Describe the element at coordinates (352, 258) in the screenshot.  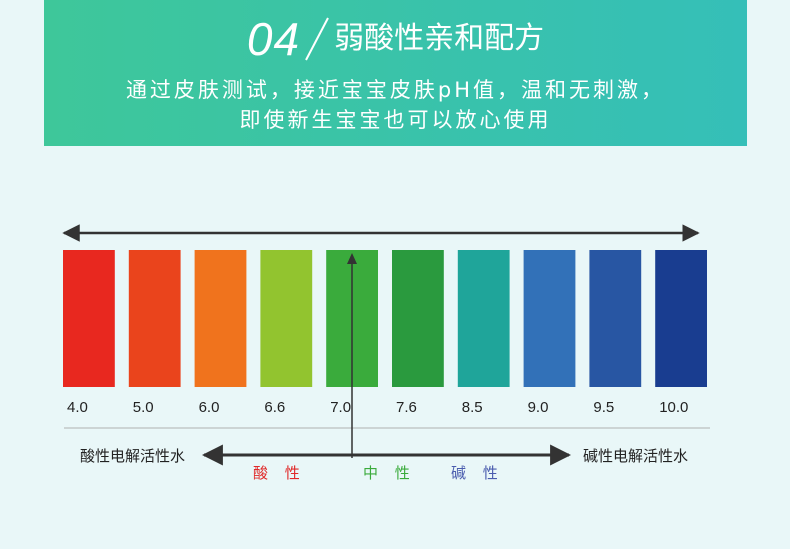
I see `neutral-pointer-icon` at that location.